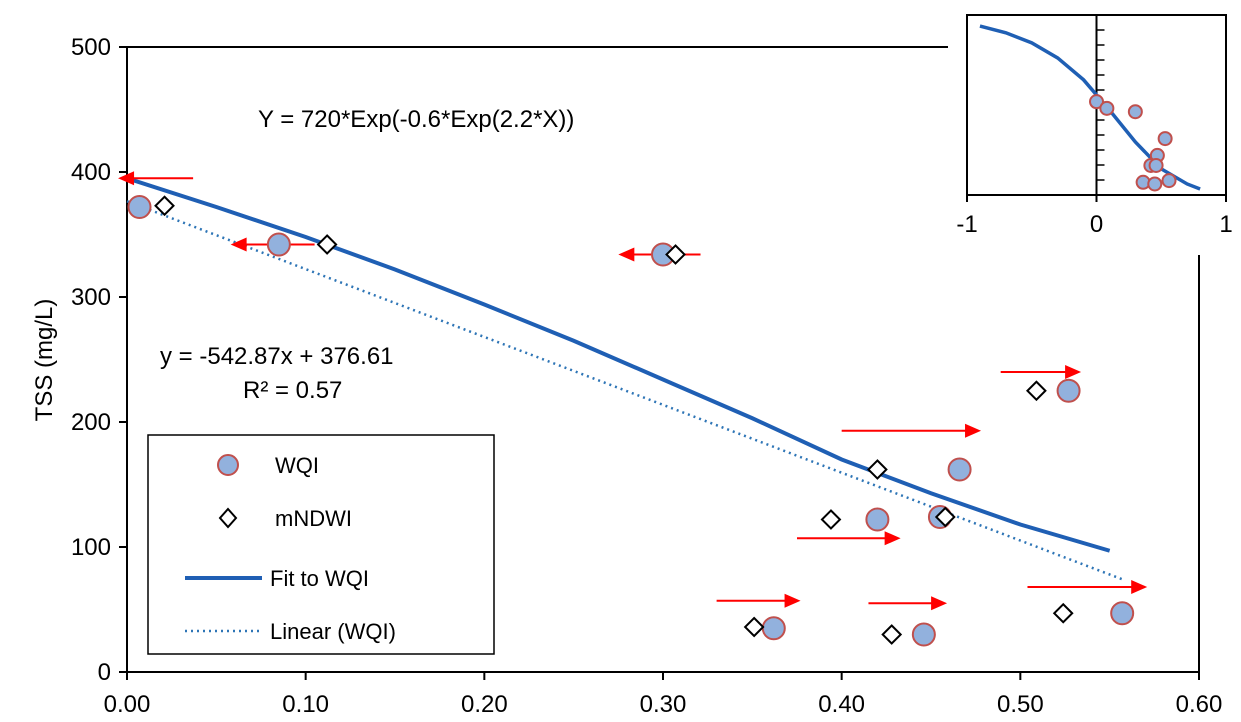 The width and height of the screenshot is (1241, 722). What do you see at coordinates (91, 47) in the screenshot?
I see `y-tick-label: 500` at bounding box center [91, 47].